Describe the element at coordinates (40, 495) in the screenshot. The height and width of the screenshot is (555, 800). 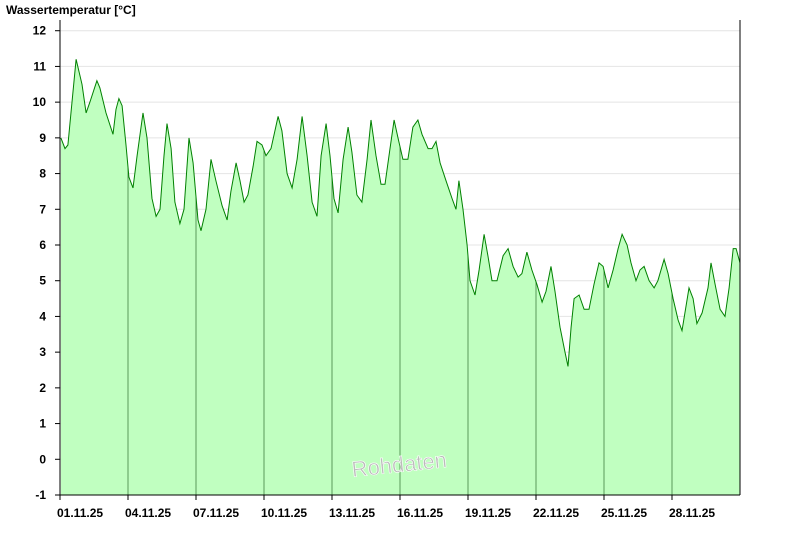
I see `y-tick-label: -1` at that location.